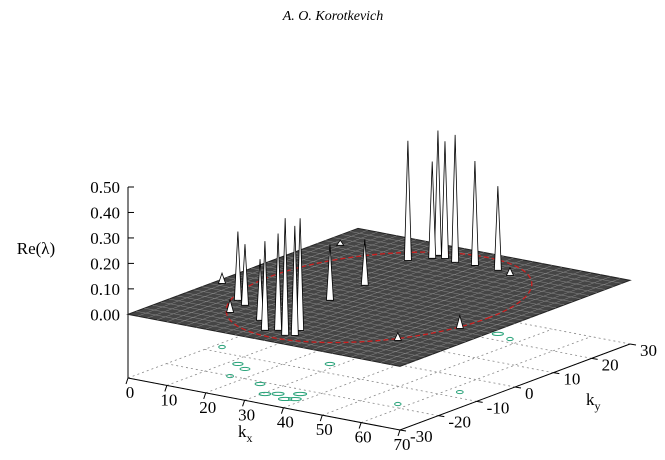  I want to click on z-tick-label: 0.40, so click(105, 212).